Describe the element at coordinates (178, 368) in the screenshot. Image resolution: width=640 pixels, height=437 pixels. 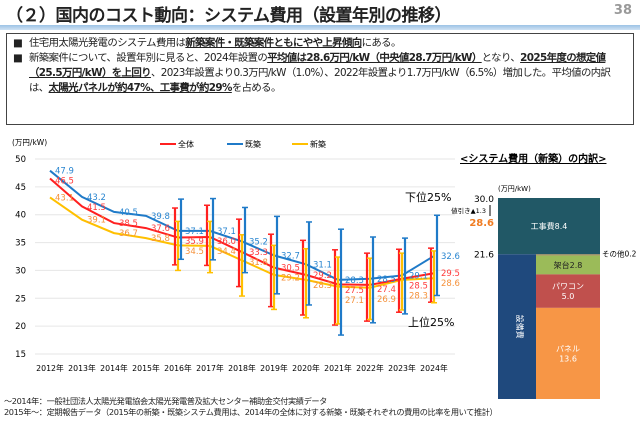
I see `x-tick-label: 2016年` at that location.